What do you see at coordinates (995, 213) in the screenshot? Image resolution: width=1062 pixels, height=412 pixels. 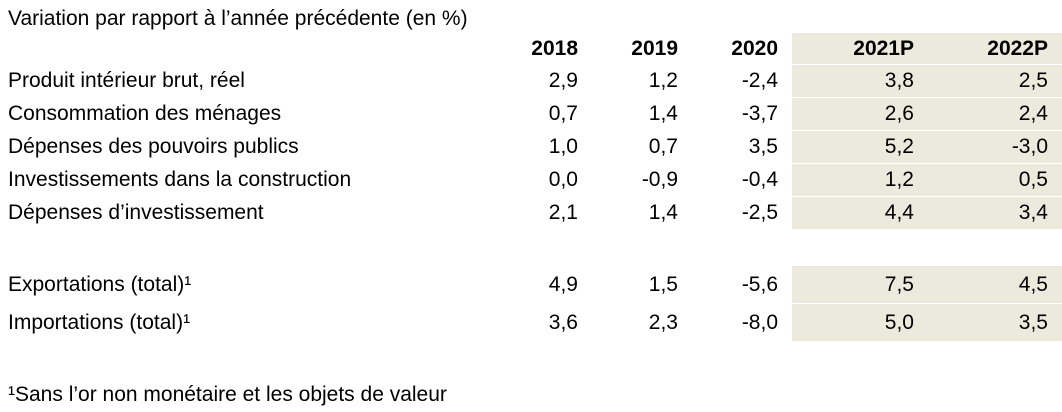 I see `table-cell-forecast: 3,4` at bounding box center [995, 213].